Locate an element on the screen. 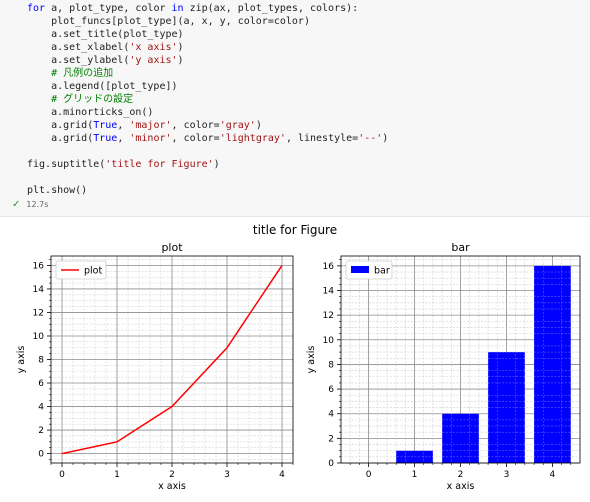 This screenshot has width=590, height=502. code-line: # 凡例の追加 is located at coordinates (70, 73).